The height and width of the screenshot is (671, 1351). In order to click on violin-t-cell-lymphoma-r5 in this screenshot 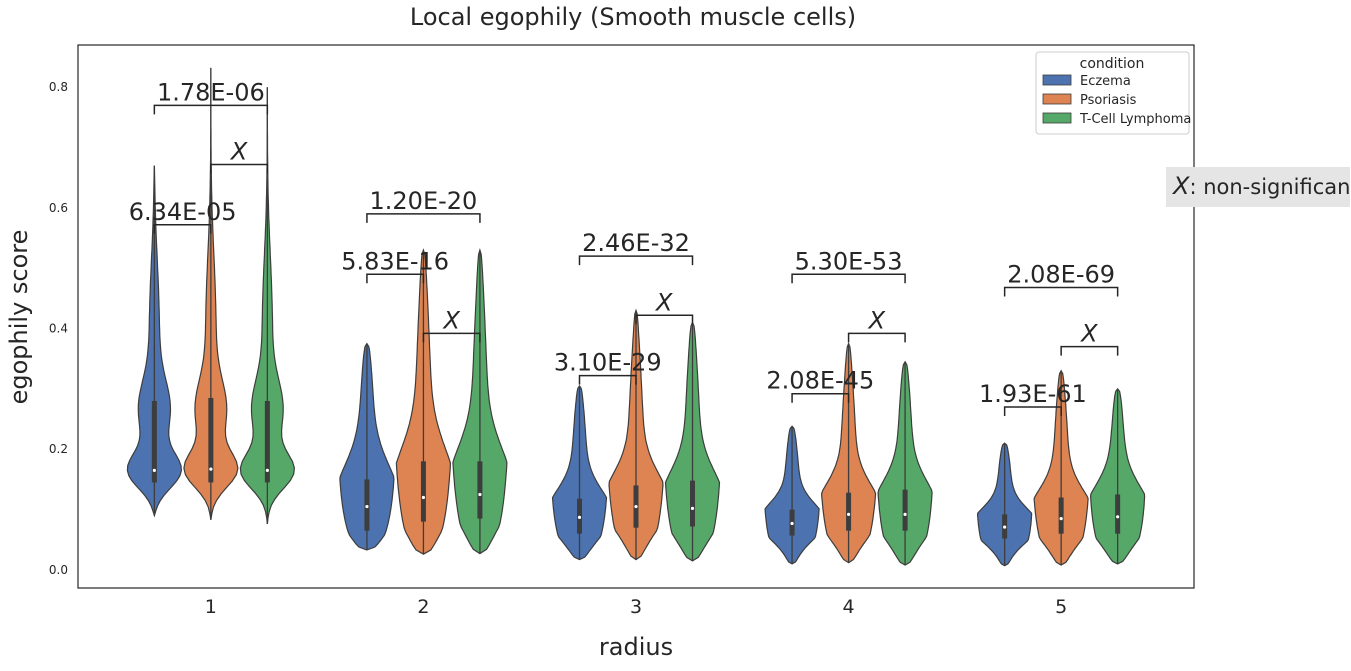, I will do `click(1117, 476)`.